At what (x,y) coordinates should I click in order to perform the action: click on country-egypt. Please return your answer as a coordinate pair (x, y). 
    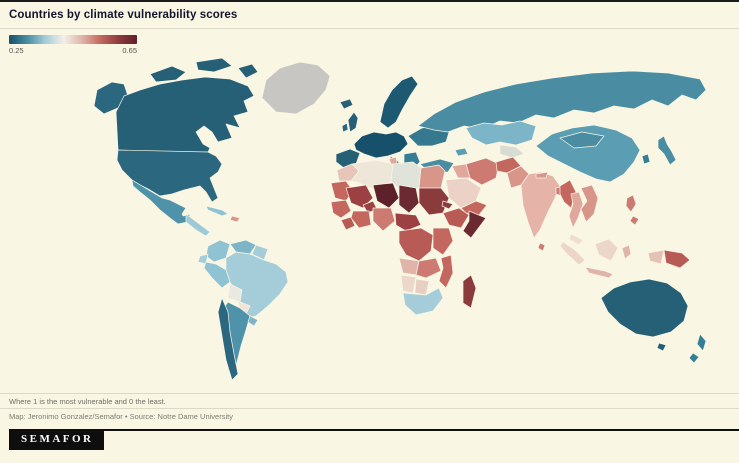
    Looking at the image, I should click on (432, 178).